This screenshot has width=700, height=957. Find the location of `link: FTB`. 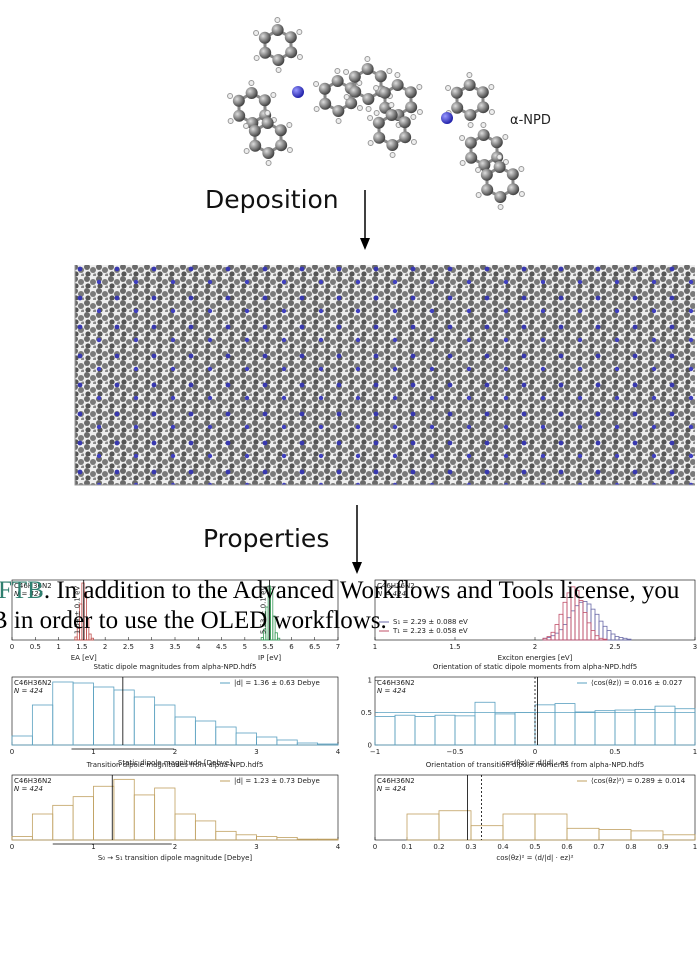

link: FTB is located at coordinates (22, 590).